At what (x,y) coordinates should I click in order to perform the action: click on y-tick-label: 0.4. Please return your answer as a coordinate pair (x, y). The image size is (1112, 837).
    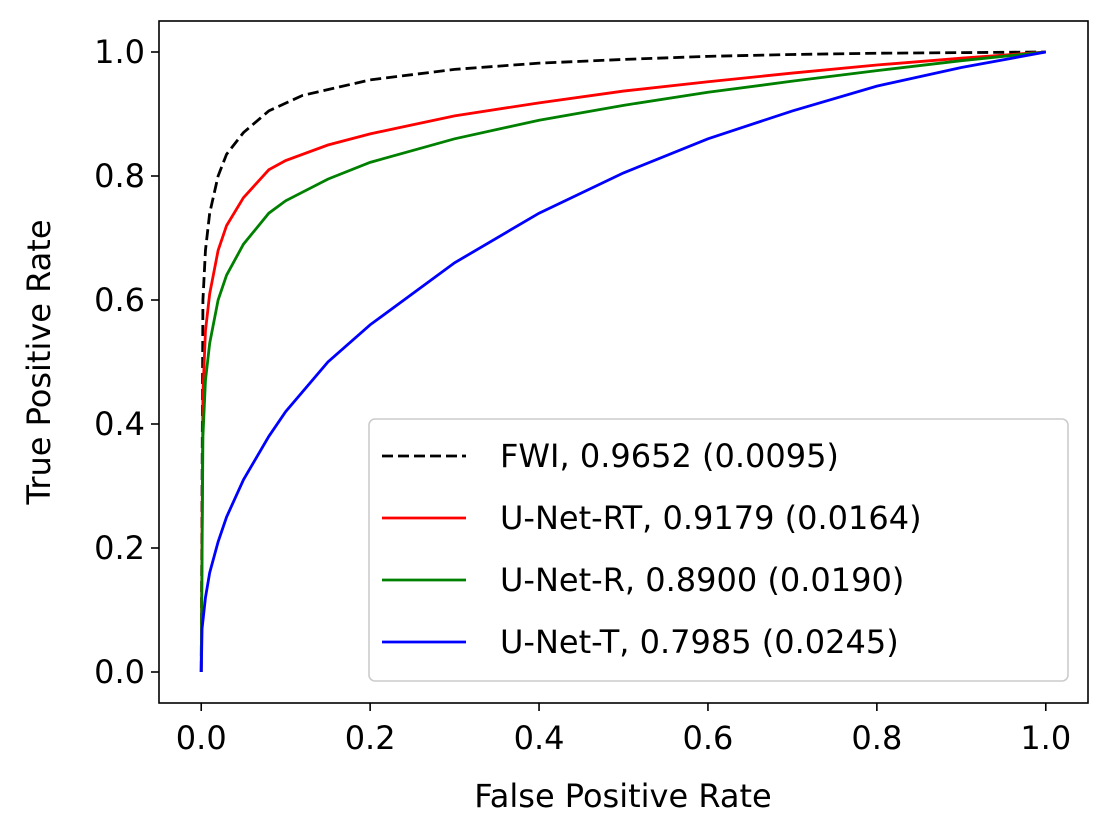
    Looking at the image, I should click on (119, 424).